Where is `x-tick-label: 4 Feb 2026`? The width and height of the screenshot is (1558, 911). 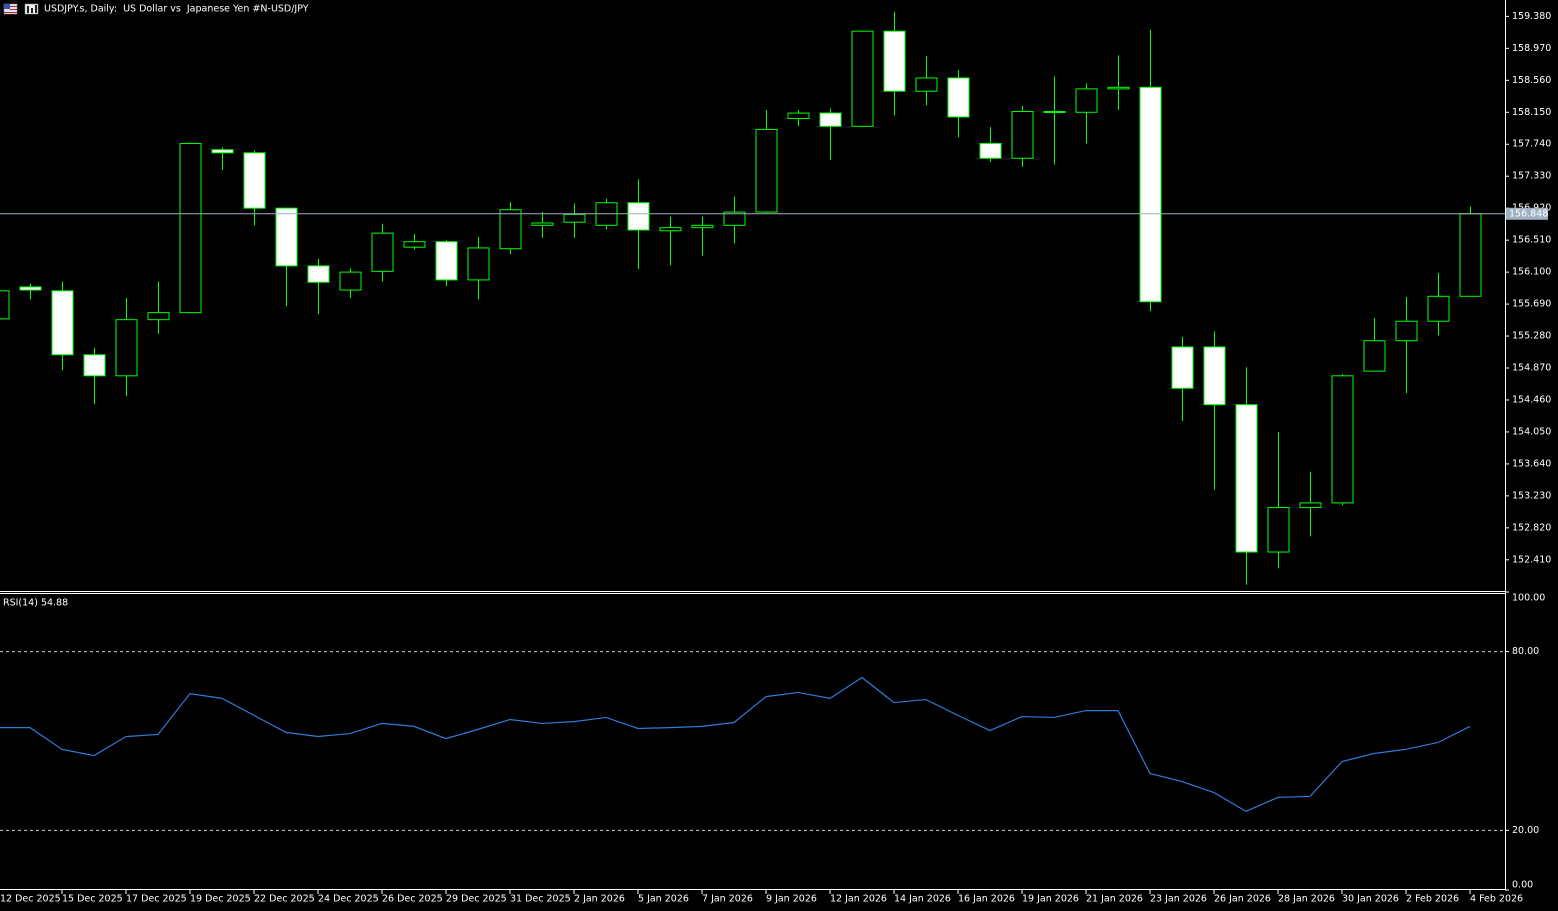
x-tick-label: 4 Feb 2026 is located at coordinates (1496, 899).